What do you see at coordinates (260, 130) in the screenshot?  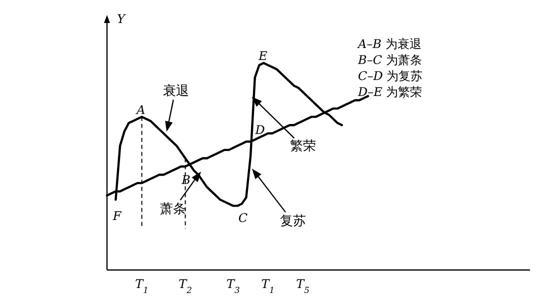 I see `annotation: D` at bounding box center [260, 130].